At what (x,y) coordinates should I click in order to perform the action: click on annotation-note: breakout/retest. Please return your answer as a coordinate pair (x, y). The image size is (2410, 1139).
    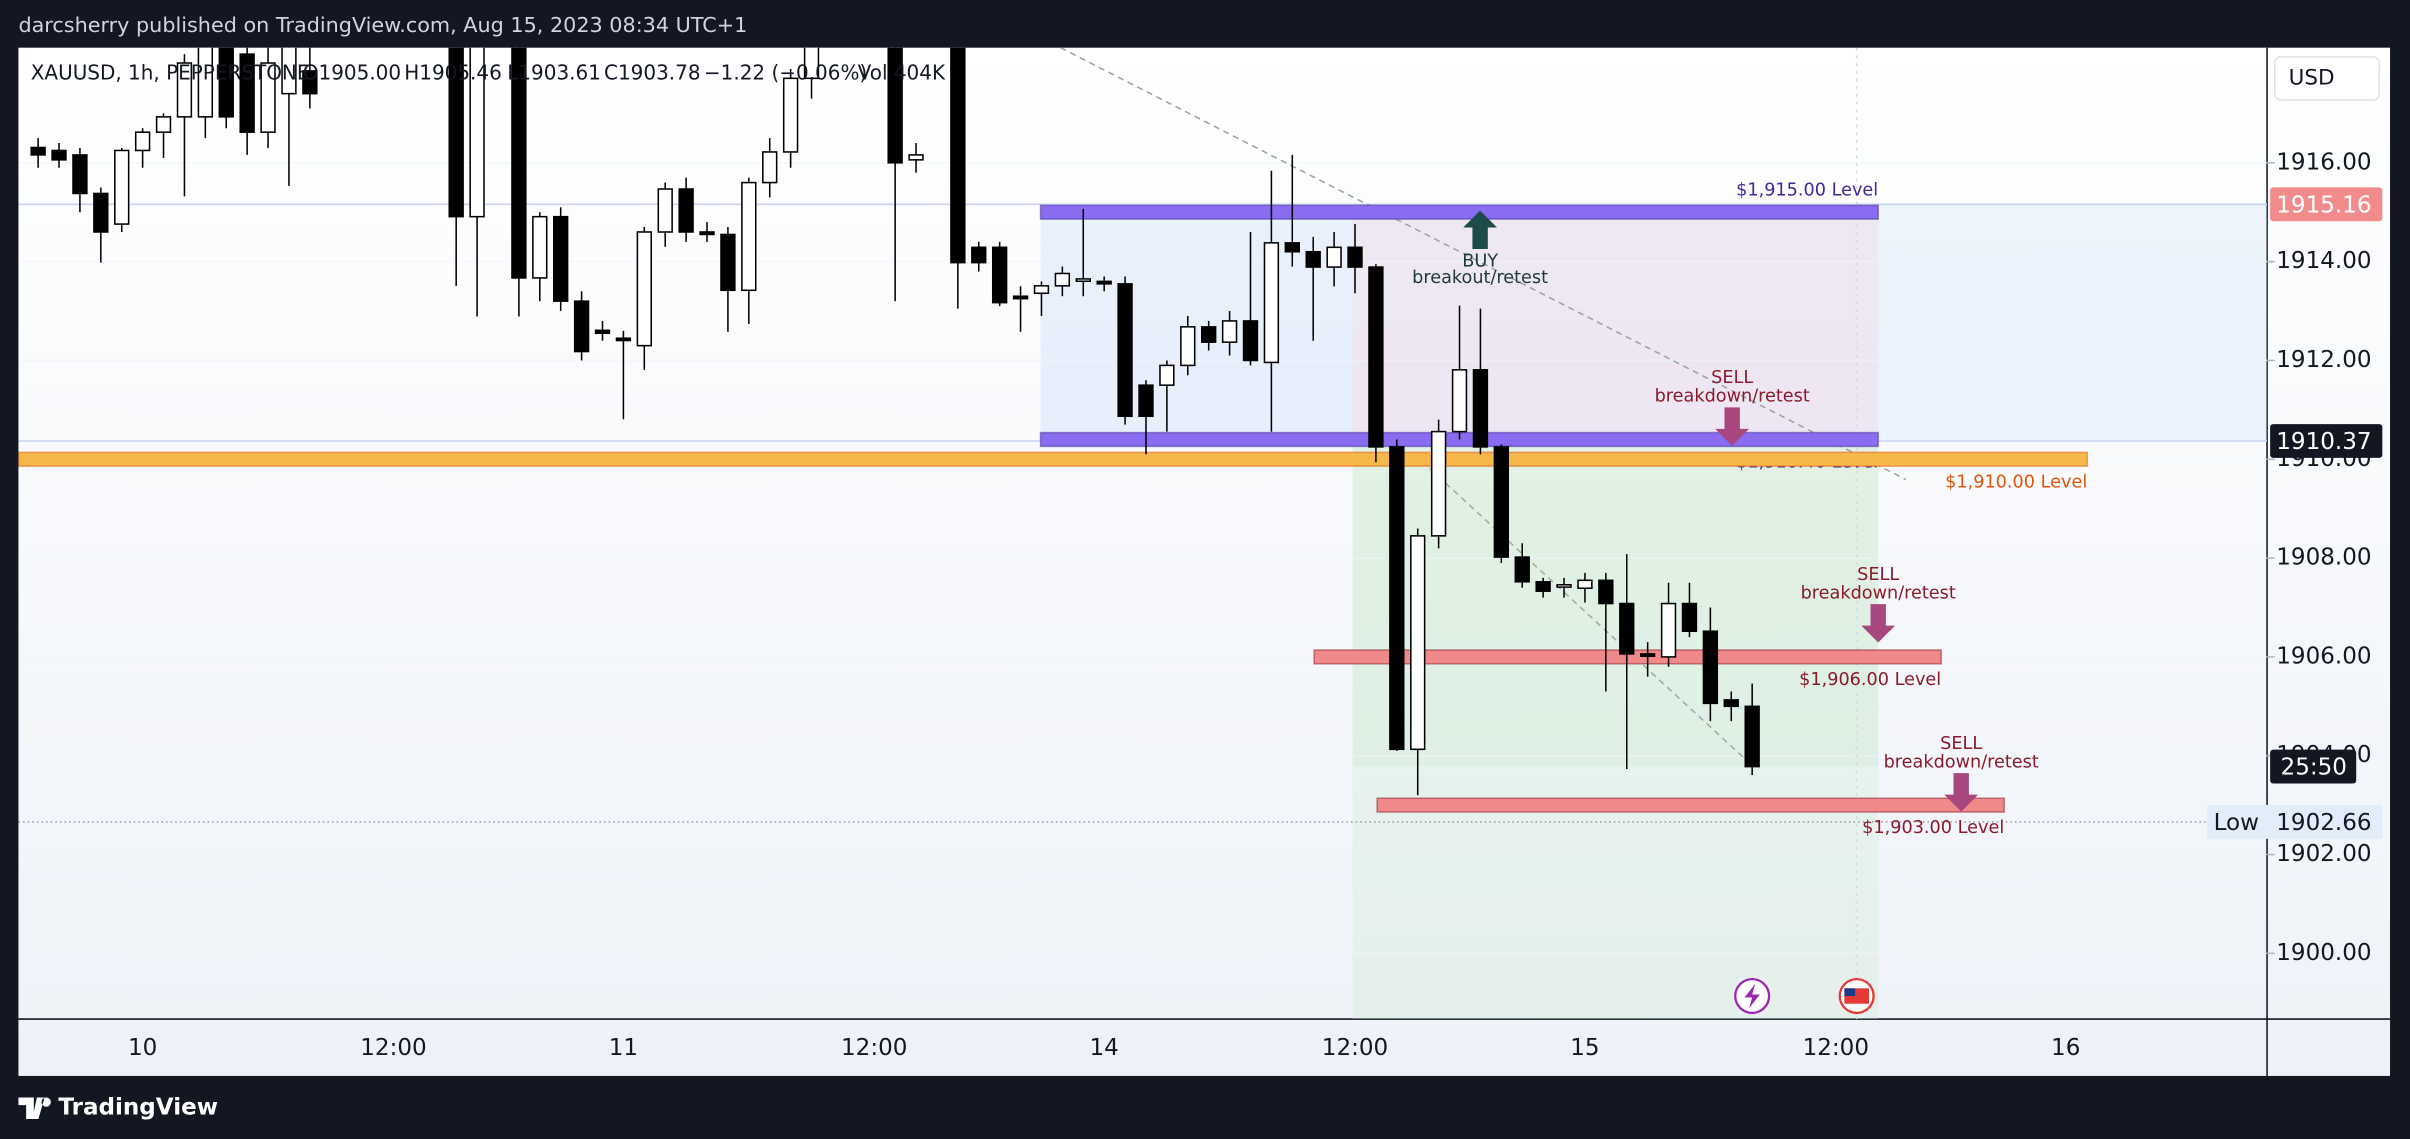
    Looking at the image, I should click on (1480, 278).